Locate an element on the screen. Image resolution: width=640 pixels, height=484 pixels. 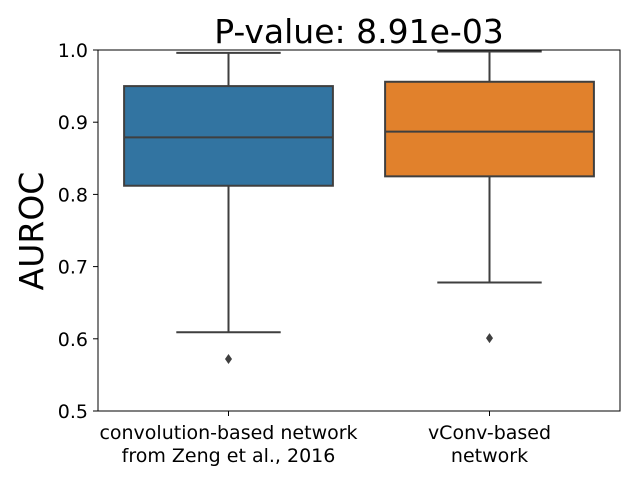
y-tick-label: 0.7 is located at coordinates (73, 268).